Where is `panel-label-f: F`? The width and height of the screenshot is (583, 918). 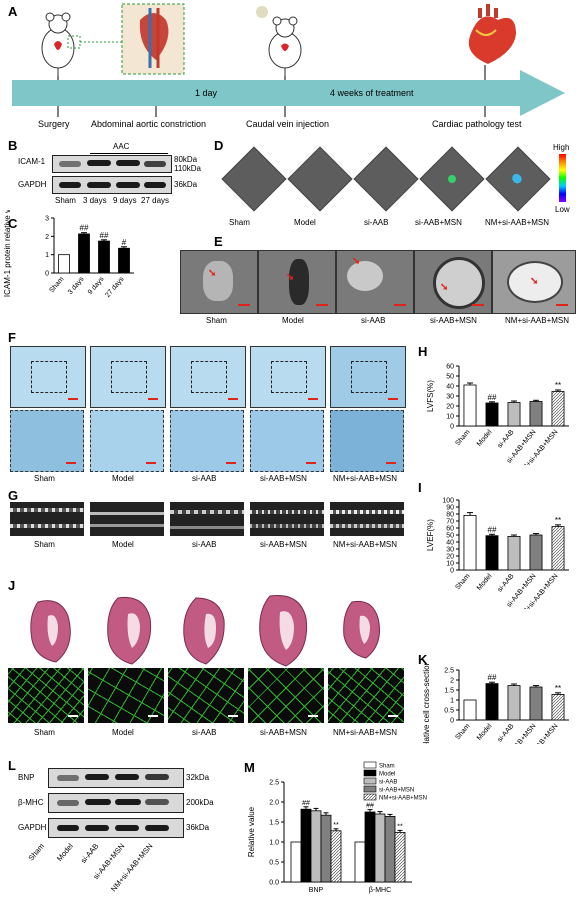
panel-label-f: F is located at coordinates (12, 337).